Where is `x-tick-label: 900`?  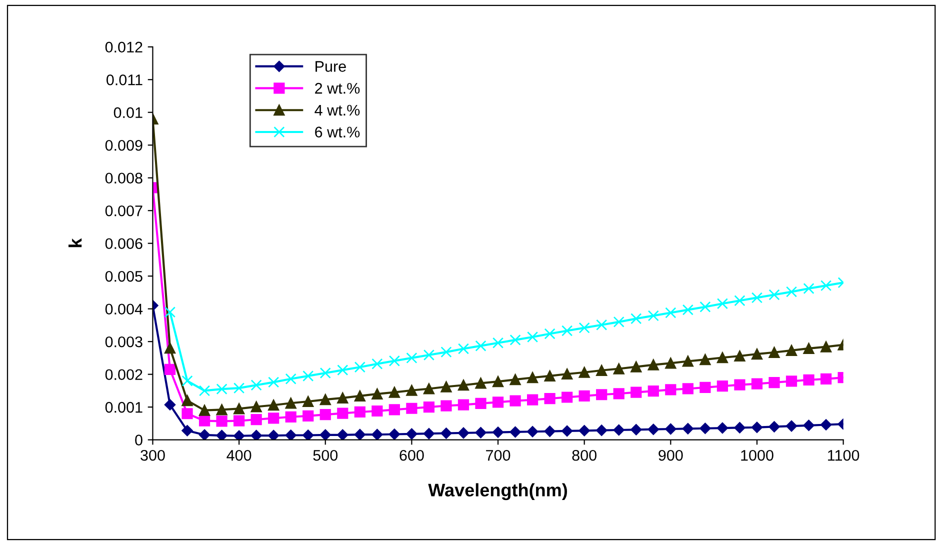 x-tick-label: 900 is located at coordinates (670, 455).